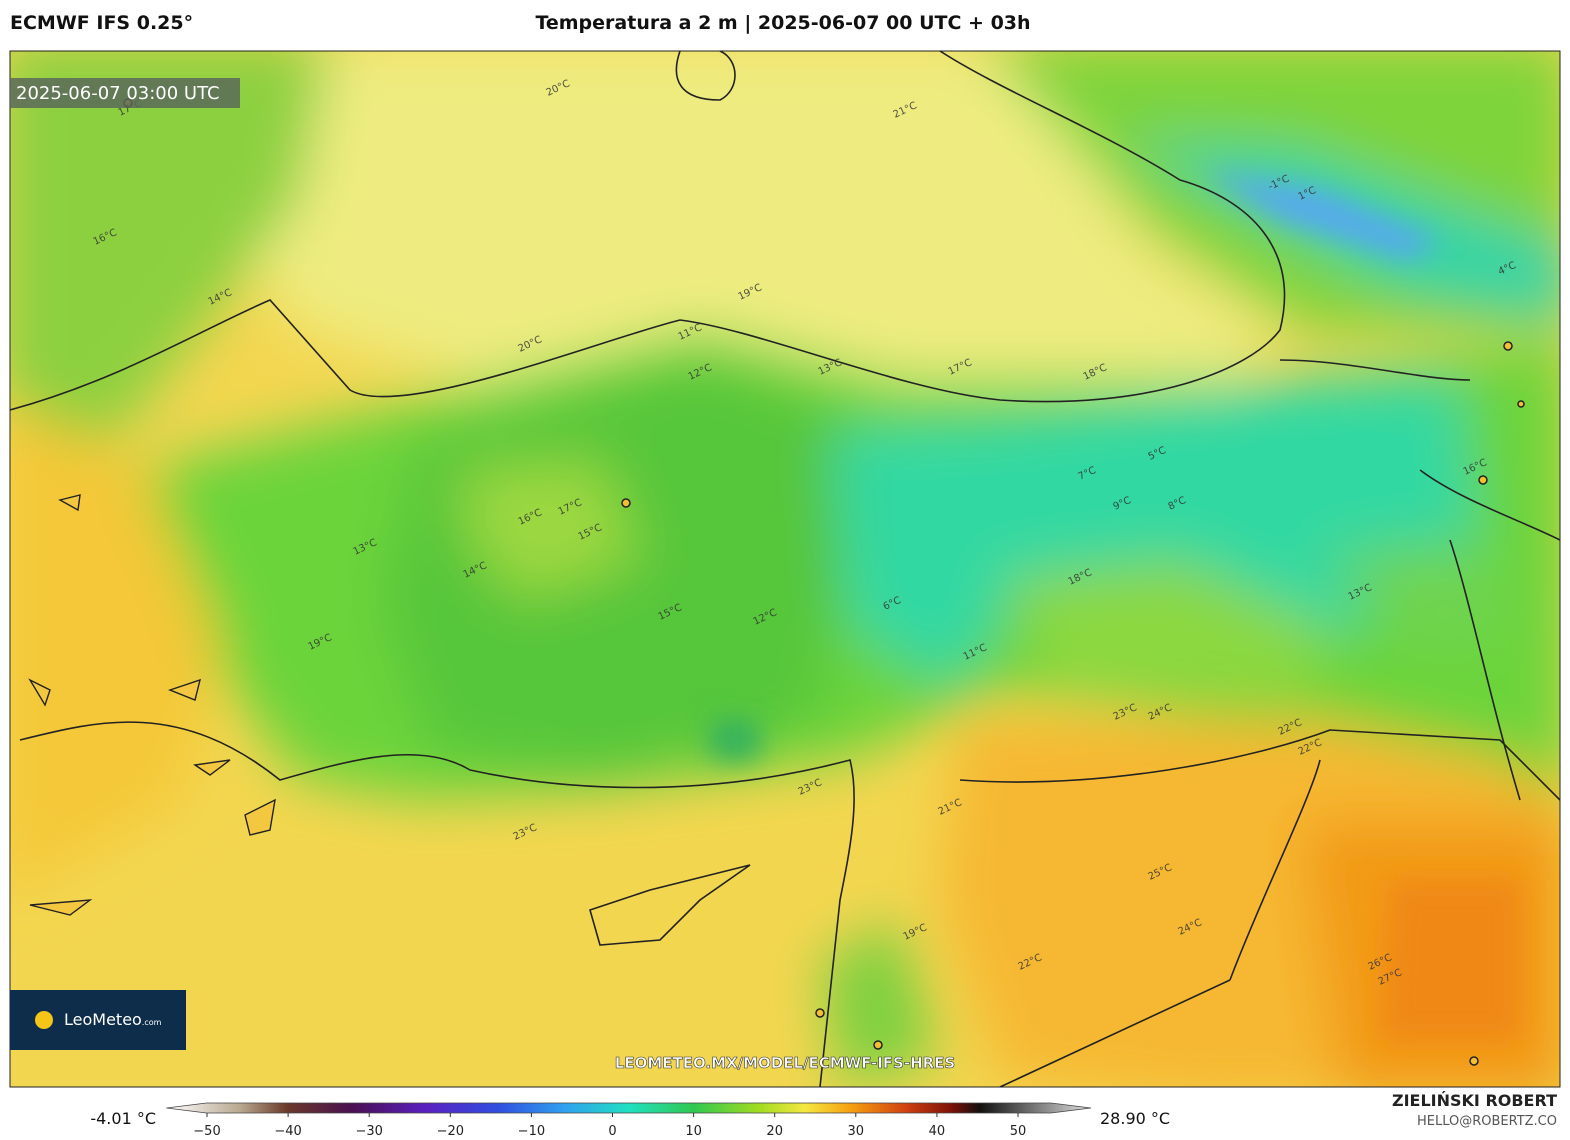 The width and height of the screenshot is (1570, 1140). Describe the element at coordinates (450, 1131) in the screenshot. I see `colorbar-tick-label: −20` at that location.